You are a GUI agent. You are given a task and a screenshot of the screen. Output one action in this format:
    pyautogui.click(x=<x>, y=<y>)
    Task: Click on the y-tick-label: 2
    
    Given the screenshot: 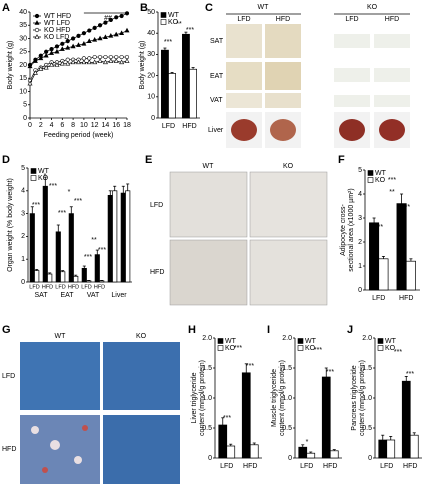 What is the action you would take?
    pyautogui.click(x=360, y=242)
    